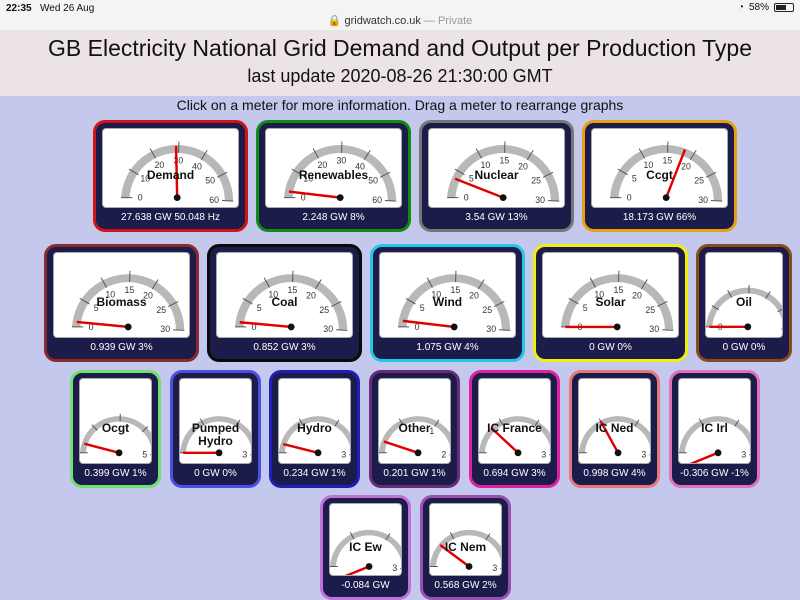 The image size is (800, 600). I want to click on gauge-face: 3 IC Ew, so click(365, 539).